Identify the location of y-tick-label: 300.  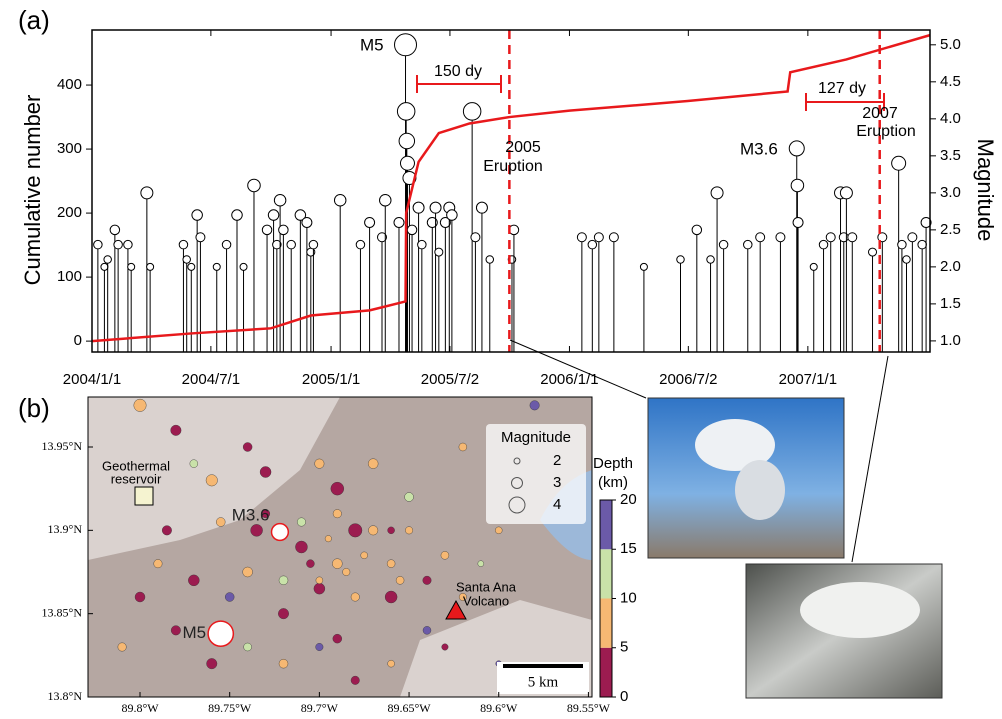
(69, 148).